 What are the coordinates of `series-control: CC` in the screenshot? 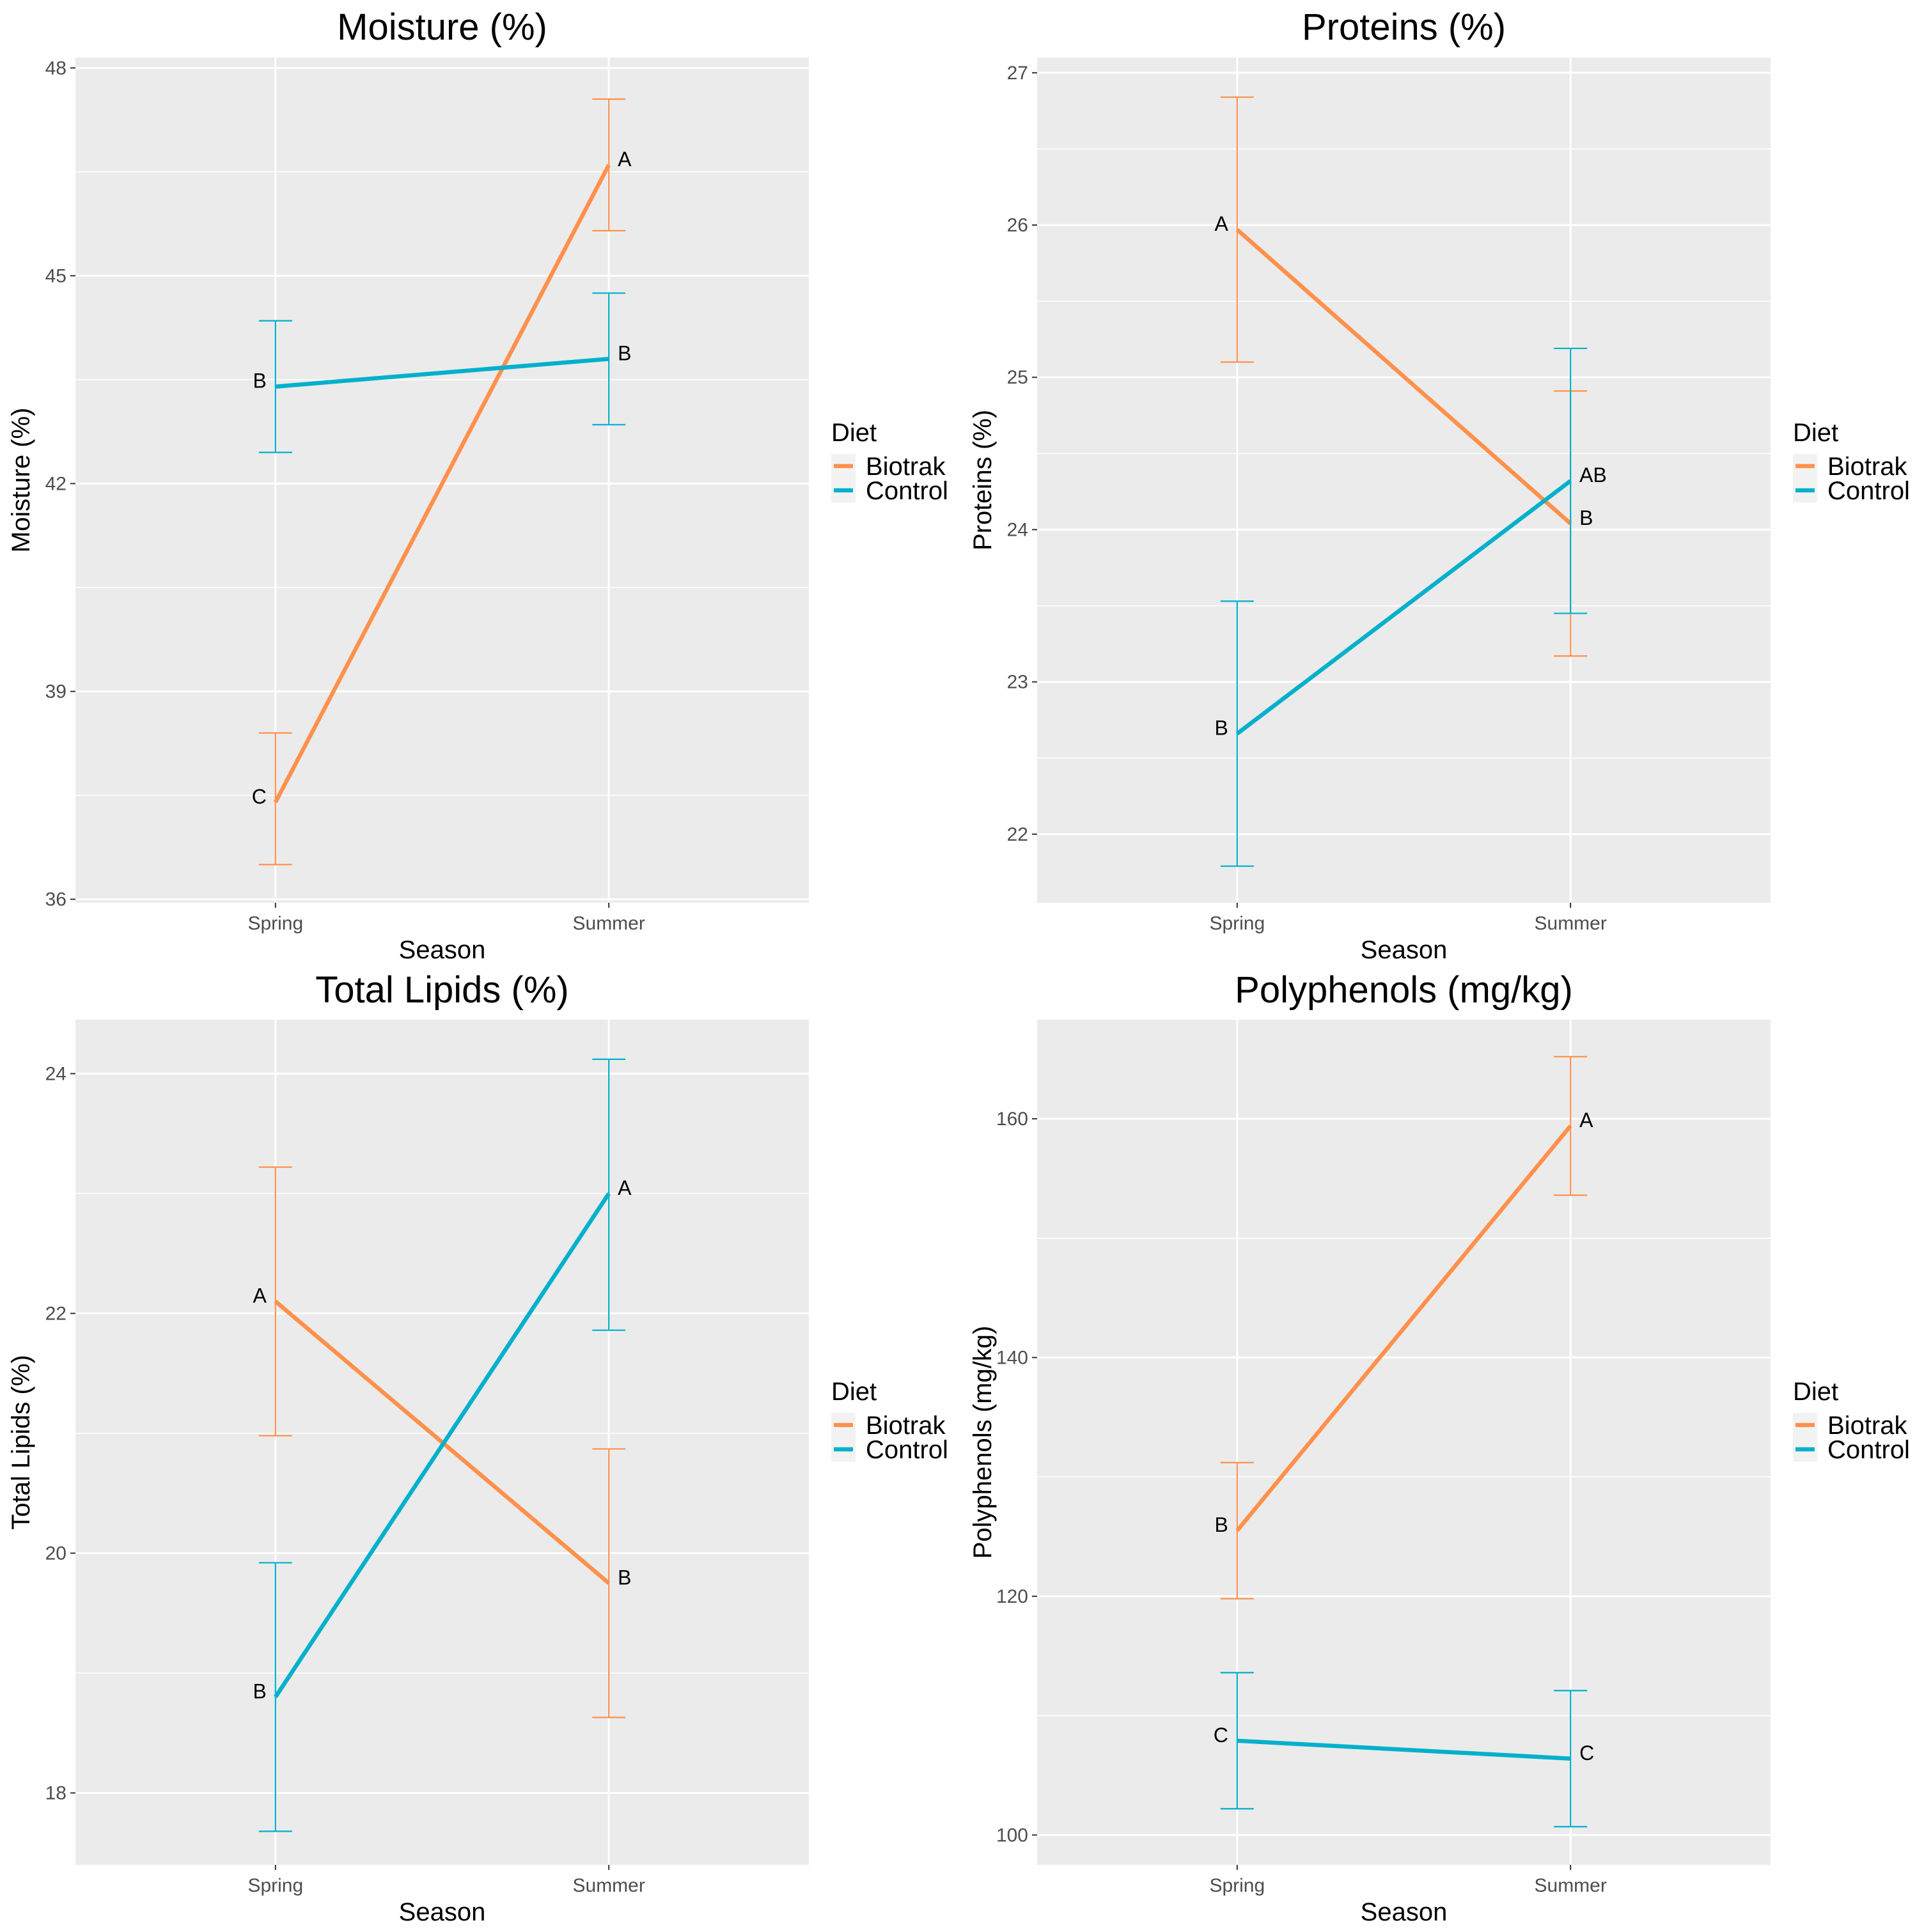 It's located at (1404, 1750).